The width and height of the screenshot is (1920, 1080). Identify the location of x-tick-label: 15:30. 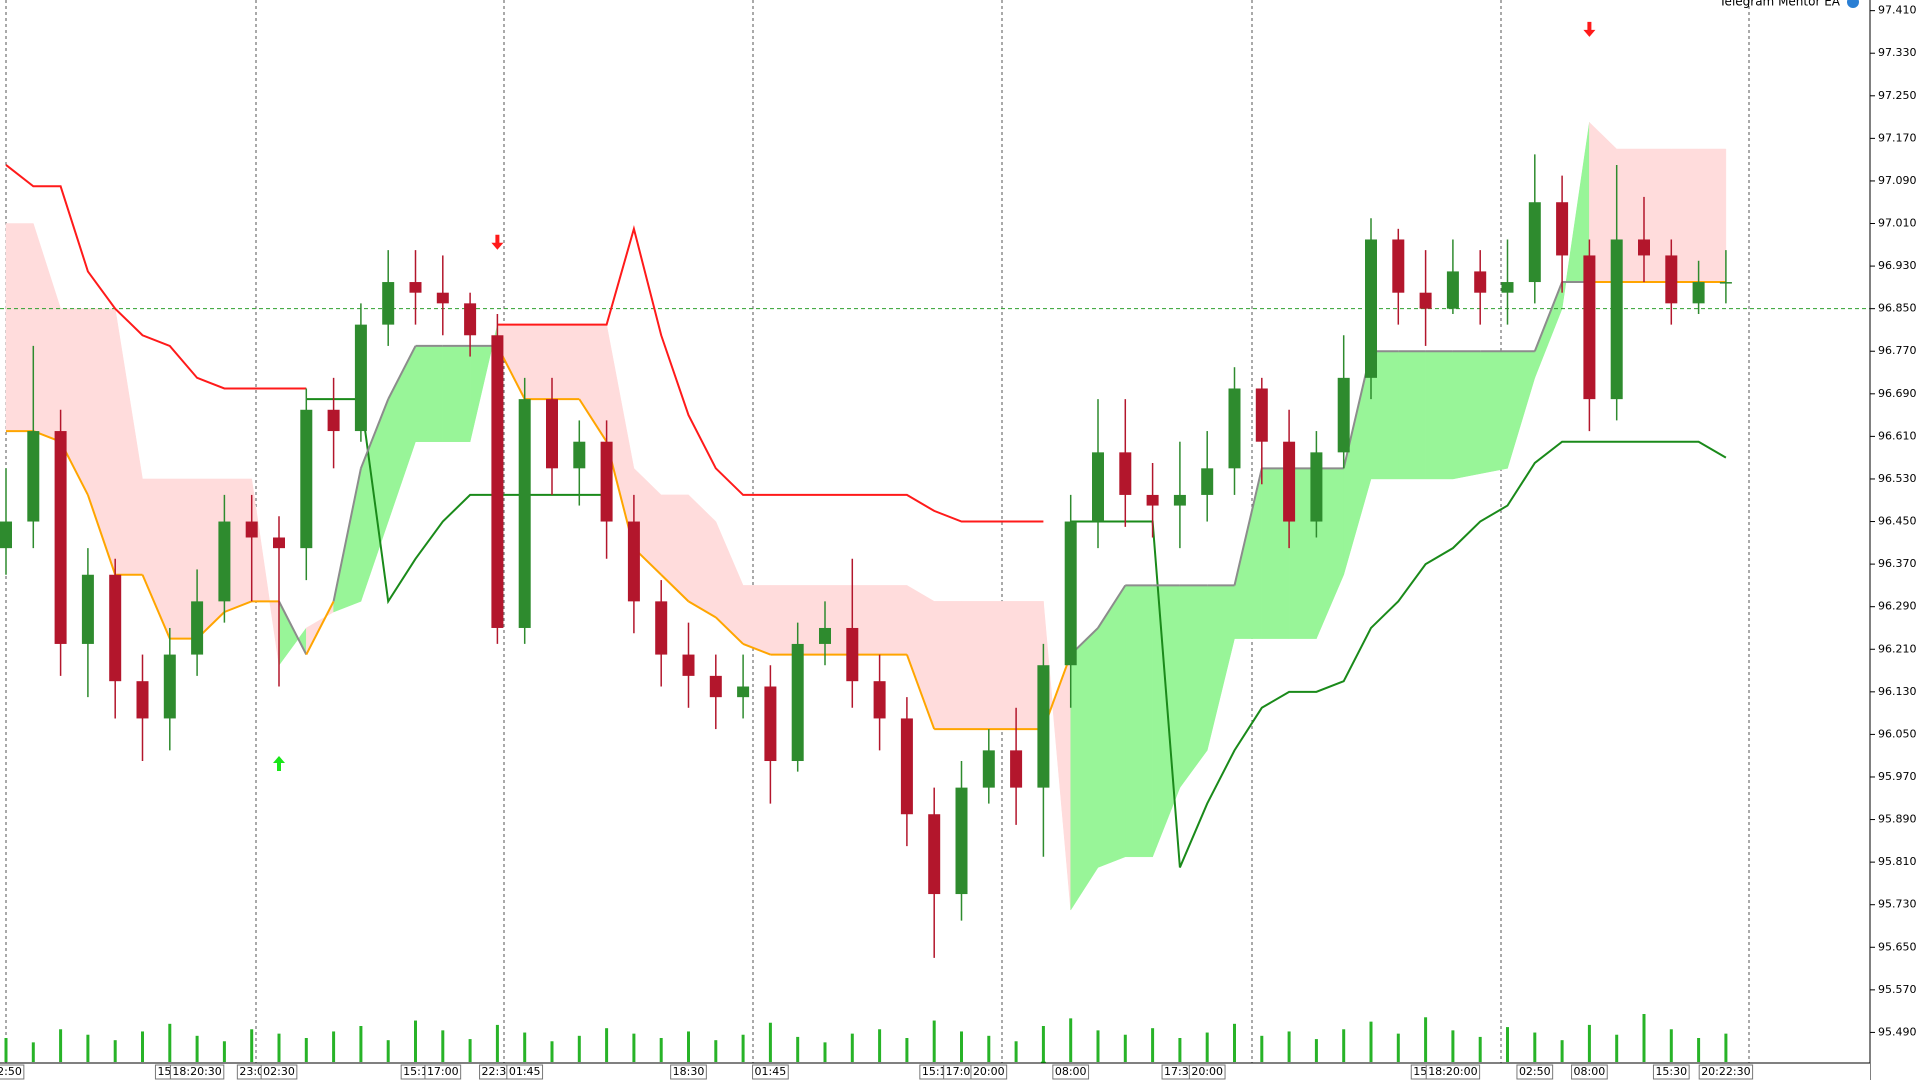
(1671, 1071).